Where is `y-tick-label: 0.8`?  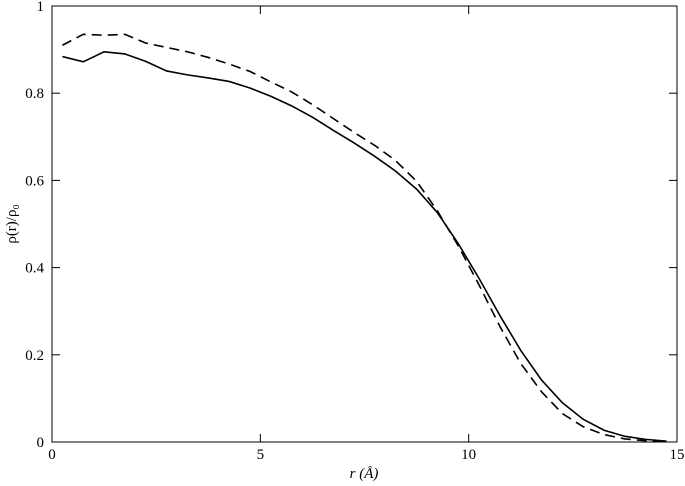
y-tick-label: 0.8 is located at coordinates (34, 94).